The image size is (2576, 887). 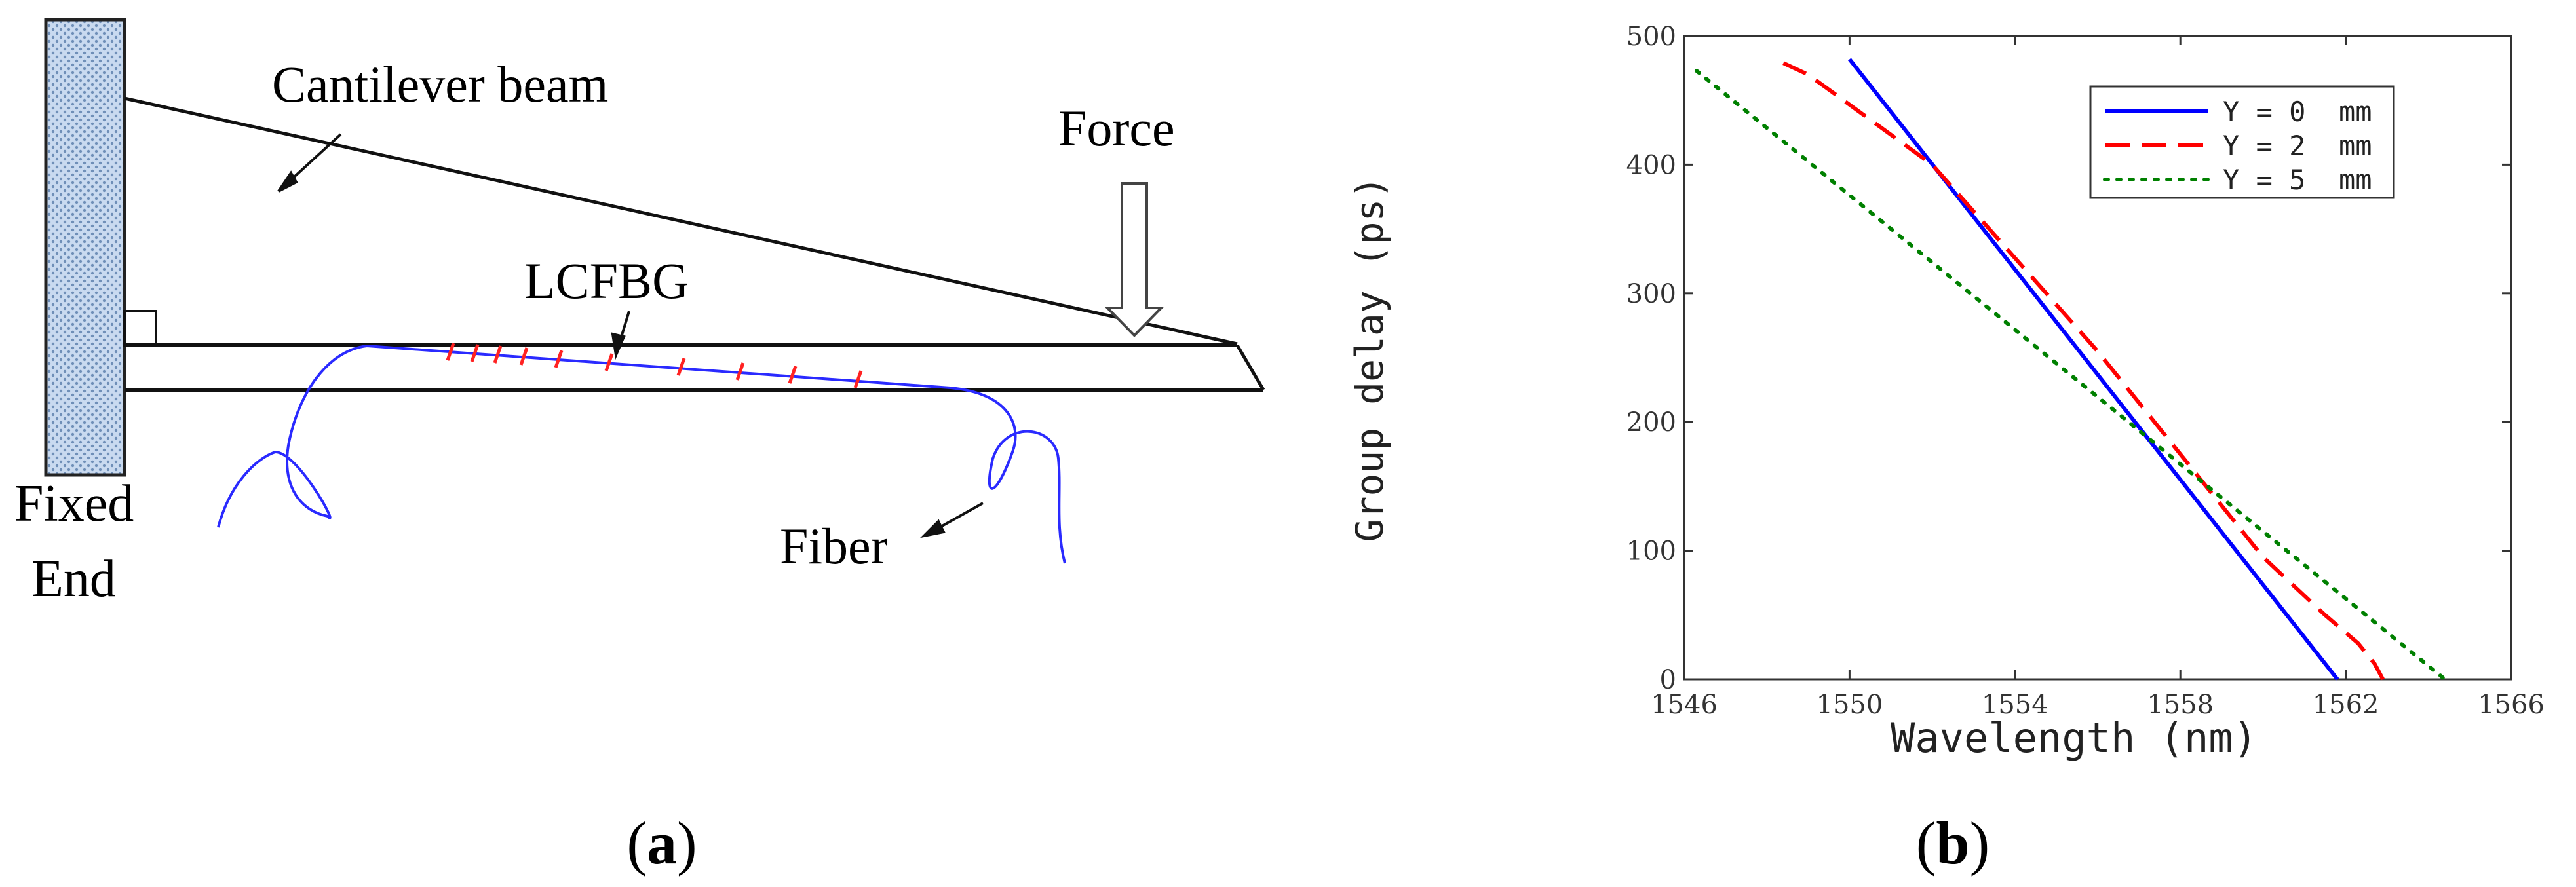 I want to click on x-tick-label: 1558, so click(x=2180, y=705).